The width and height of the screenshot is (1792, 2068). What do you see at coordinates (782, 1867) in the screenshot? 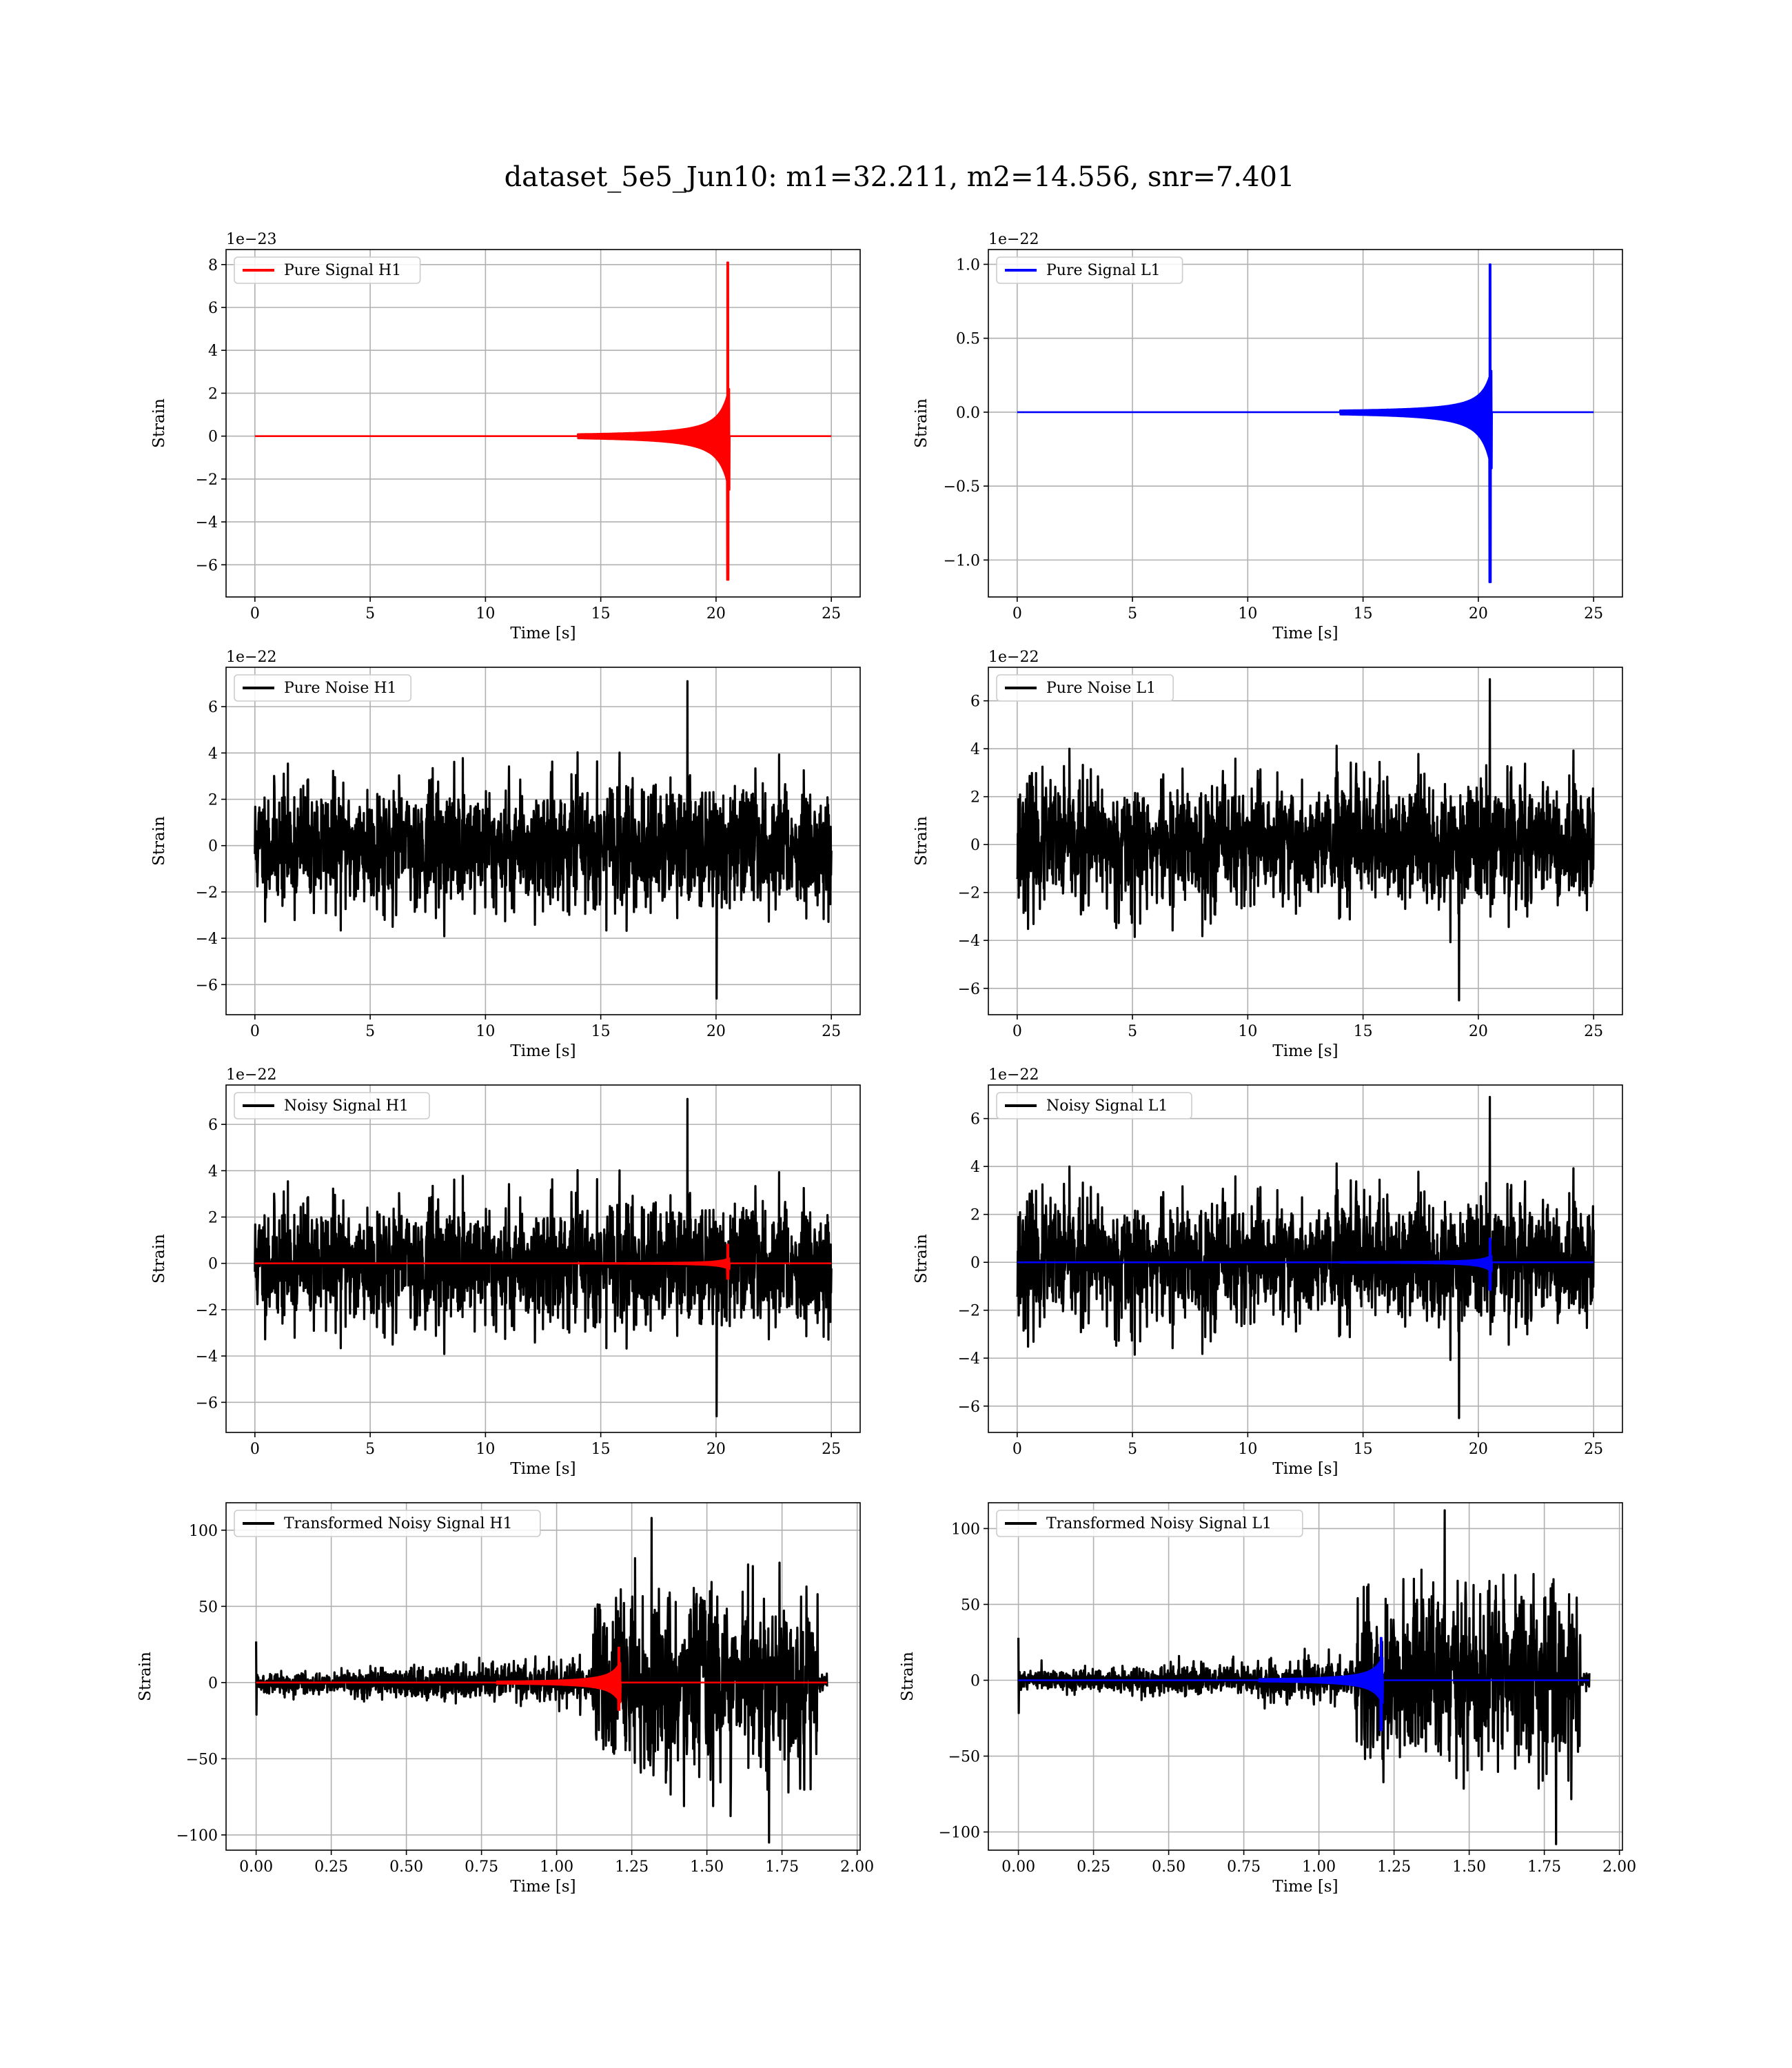
I see `x-tick-label: 1.75` at bounding box center [782, 1867].